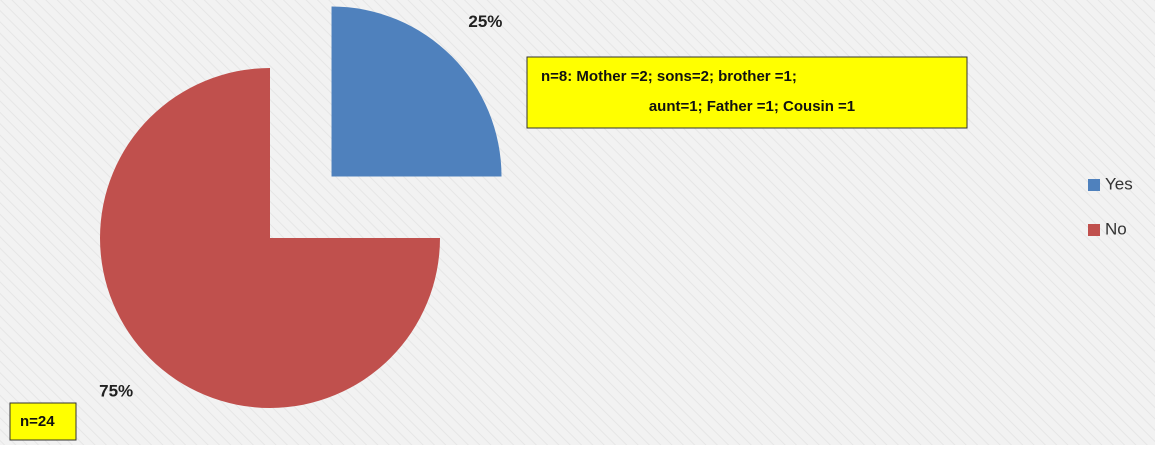 This screenshot has height=450, width=1155. Describe the element at coordinates (37, 421) in the screenshot. I see `annotation: n=24` at that location.